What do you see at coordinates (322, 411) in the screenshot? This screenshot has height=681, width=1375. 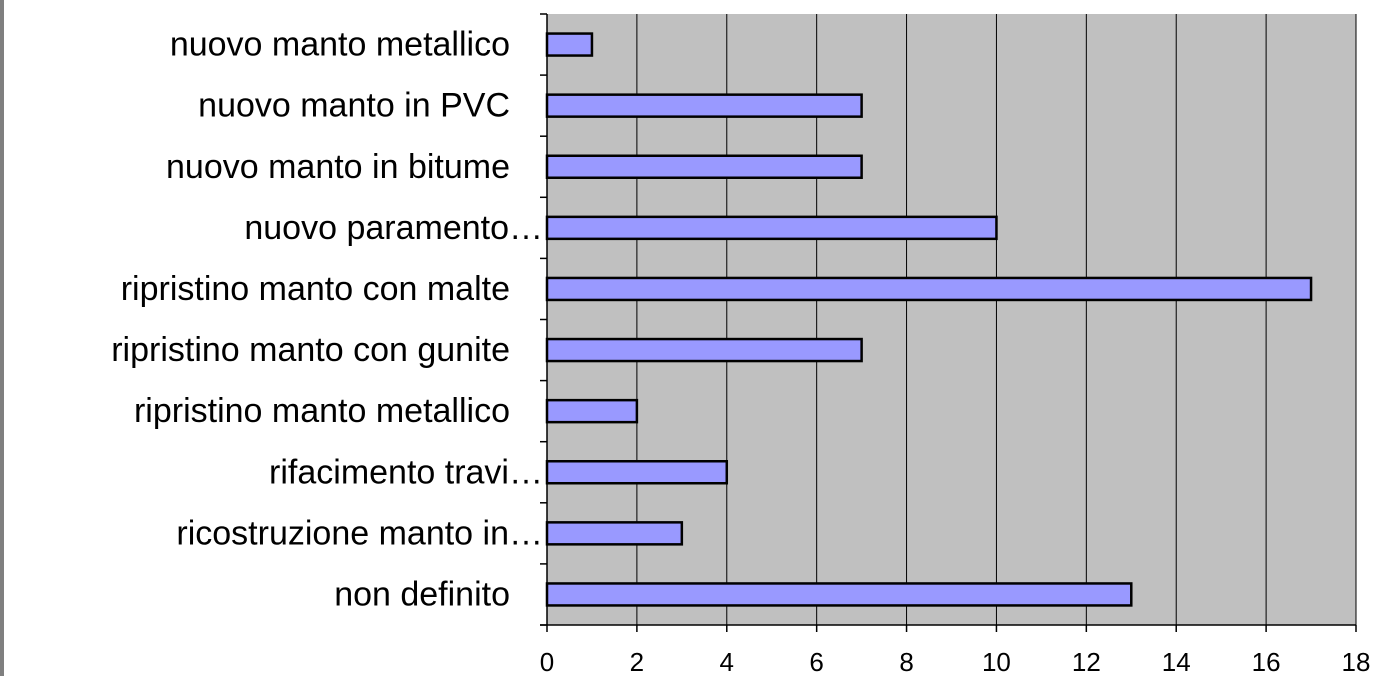 I see `category-label: ripristino manto metallico` at bounding box center [322, 411].